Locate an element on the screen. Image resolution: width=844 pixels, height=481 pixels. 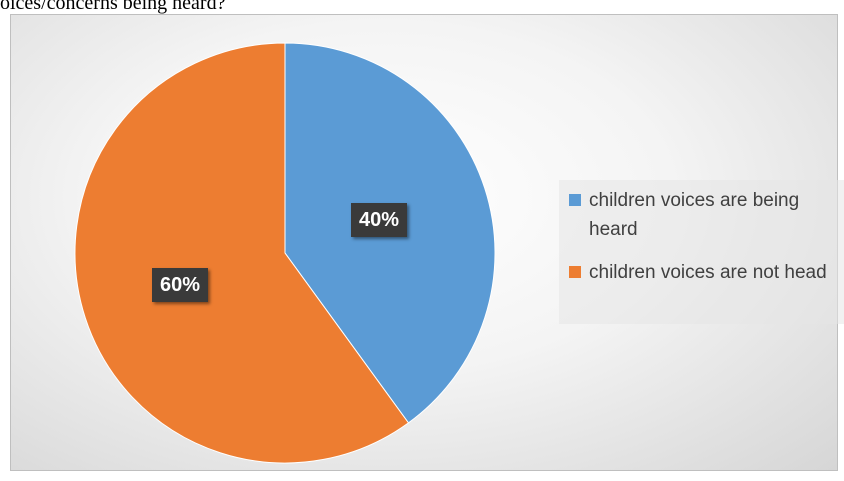
data-label-being-heard: 40% is located at coordinates (379, 220).